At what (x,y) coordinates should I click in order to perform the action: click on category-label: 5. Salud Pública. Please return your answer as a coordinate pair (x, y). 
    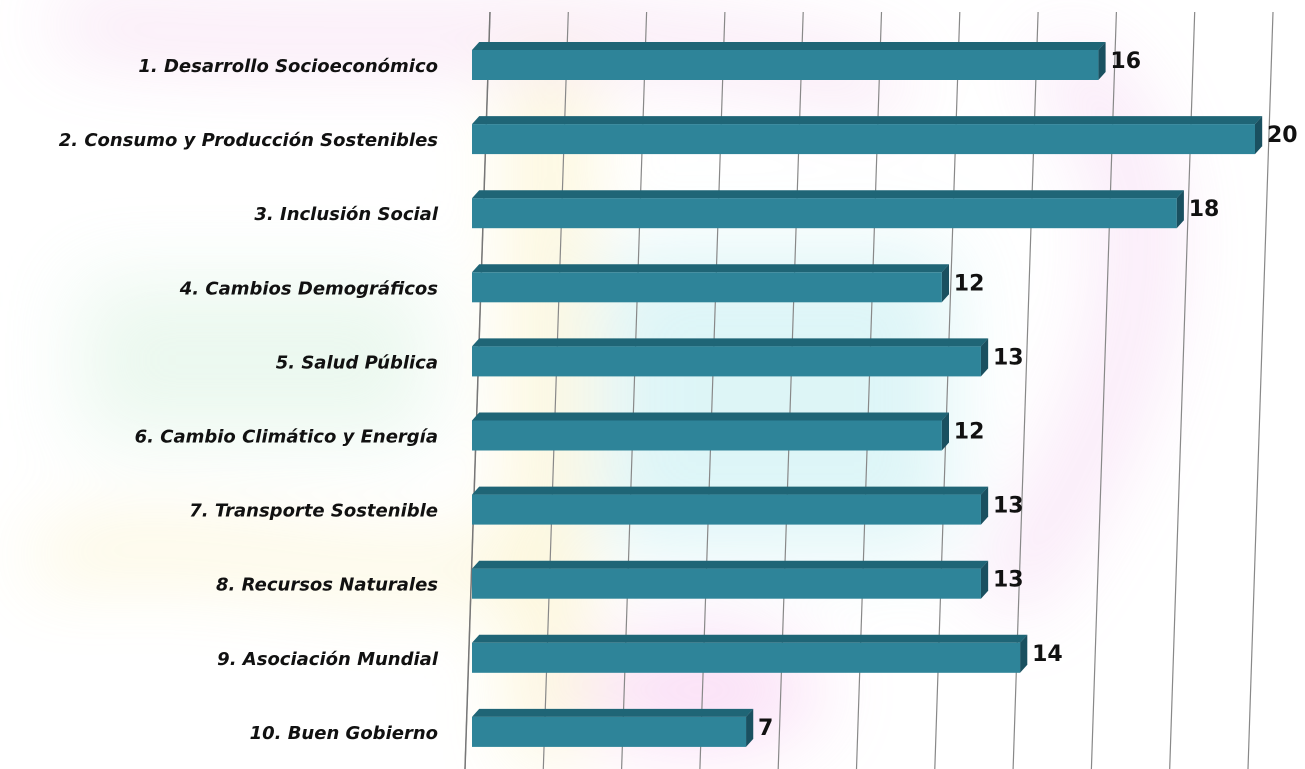
    Looking at the image, I should click on (357, 362).